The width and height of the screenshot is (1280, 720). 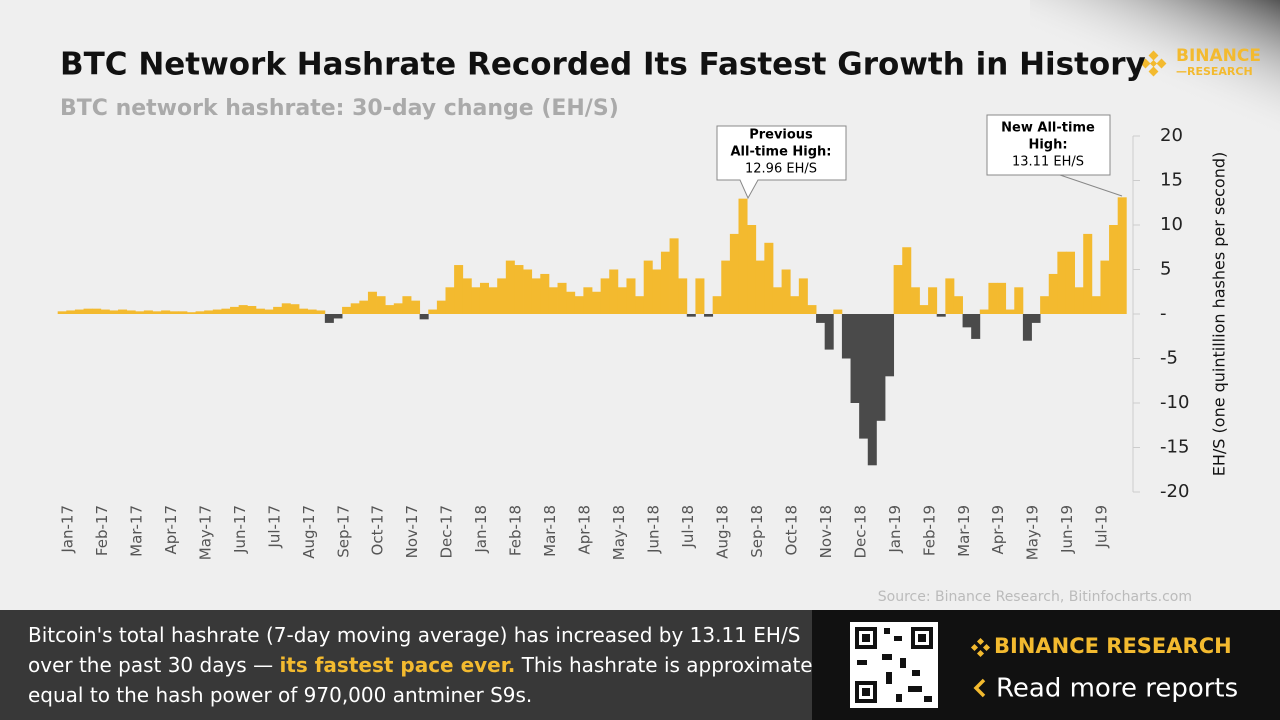 What do you see at coordinates (619, 532) in the screenshot?
I see `x-tick-label: May-18` at bounding box center [619, 532].